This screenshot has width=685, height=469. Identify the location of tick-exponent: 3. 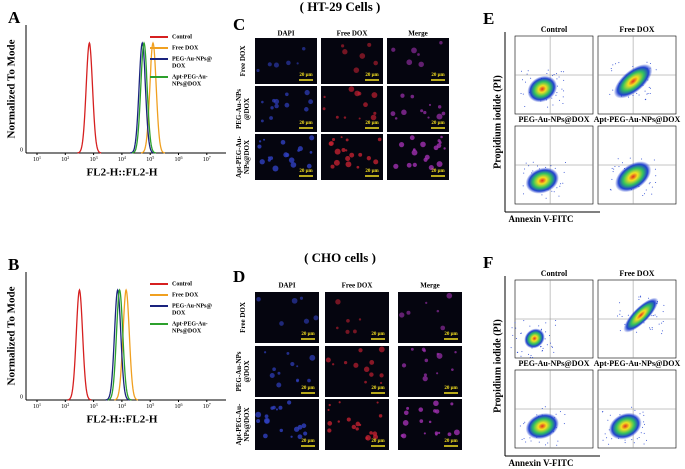
(97, 404).